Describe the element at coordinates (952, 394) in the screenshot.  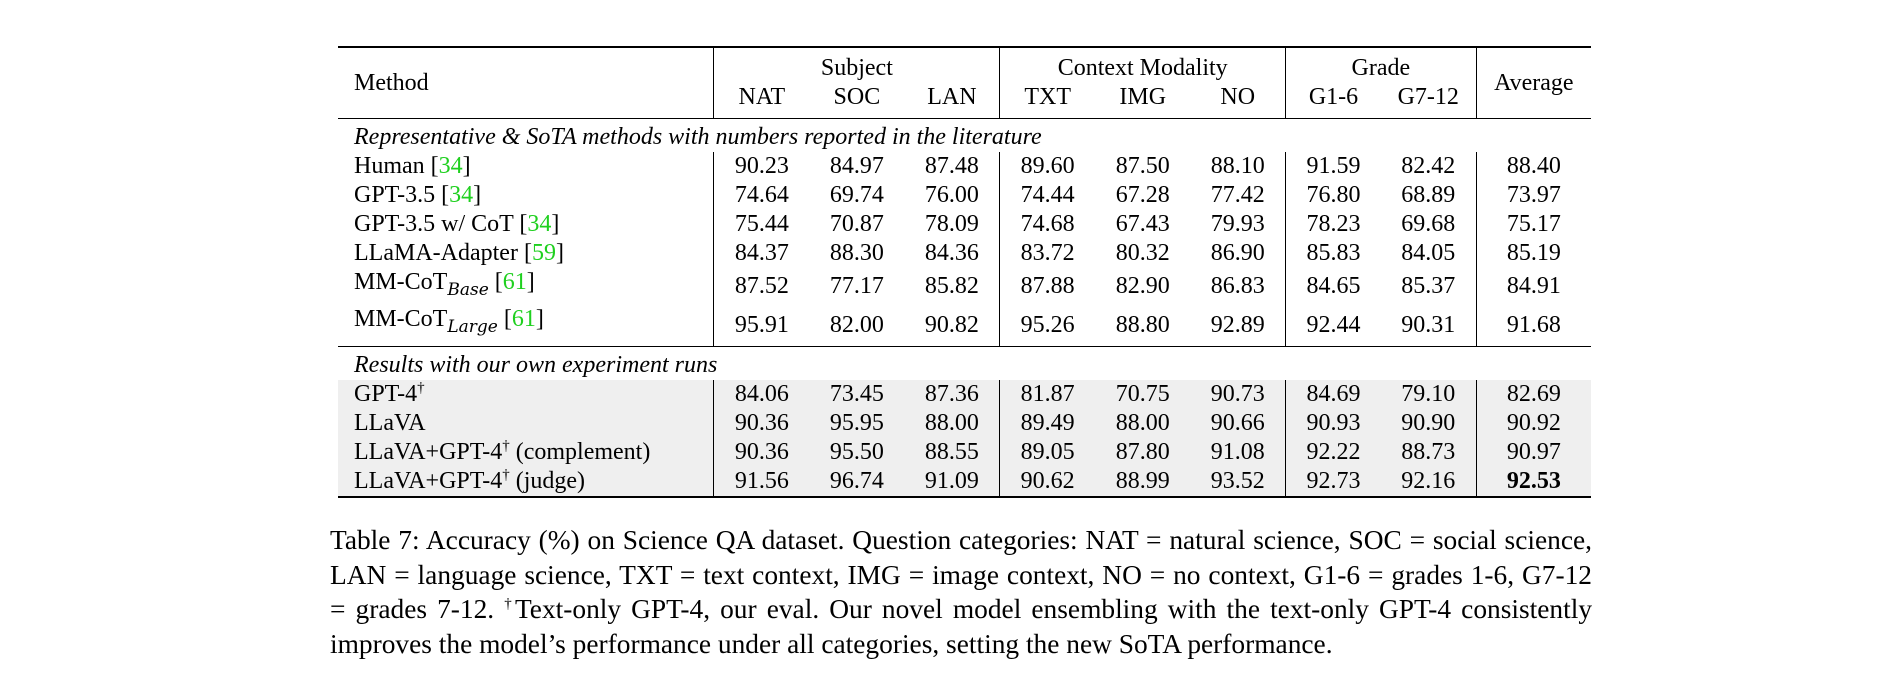
I see `value-cell: 87.36` at that location.